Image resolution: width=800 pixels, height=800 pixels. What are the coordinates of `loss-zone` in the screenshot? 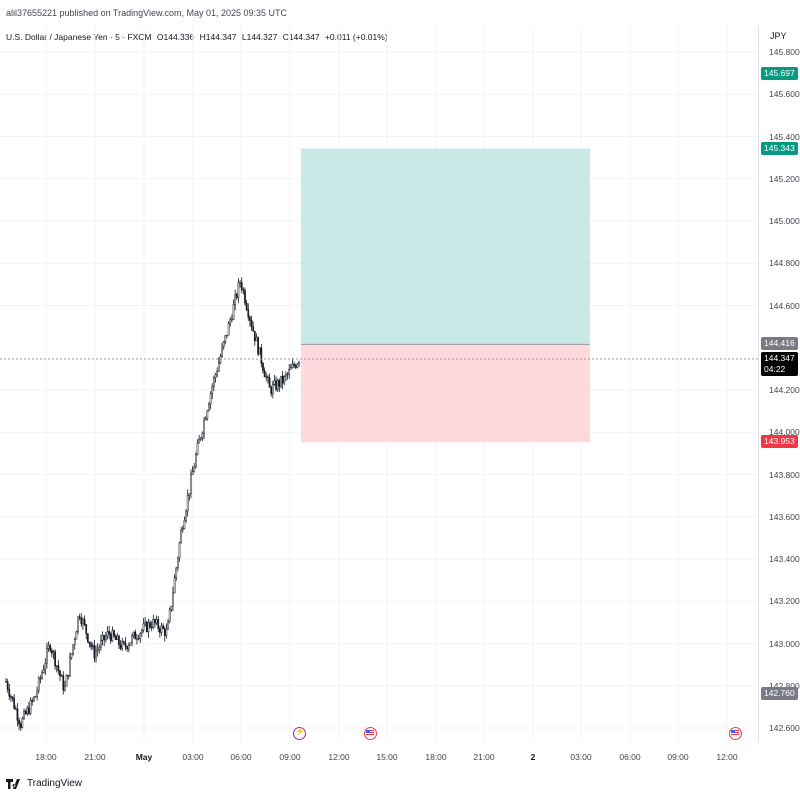 It's located at (445, 393).